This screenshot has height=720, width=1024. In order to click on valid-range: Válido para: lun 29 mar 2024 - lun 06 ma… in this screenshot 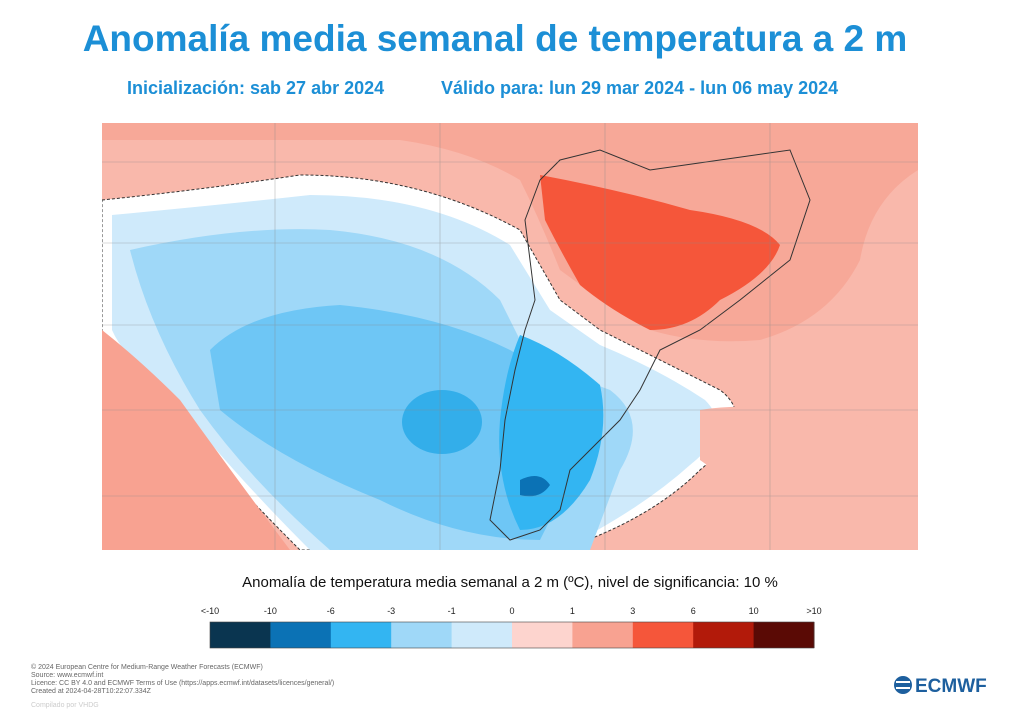, I will do `click(640, 88)`.